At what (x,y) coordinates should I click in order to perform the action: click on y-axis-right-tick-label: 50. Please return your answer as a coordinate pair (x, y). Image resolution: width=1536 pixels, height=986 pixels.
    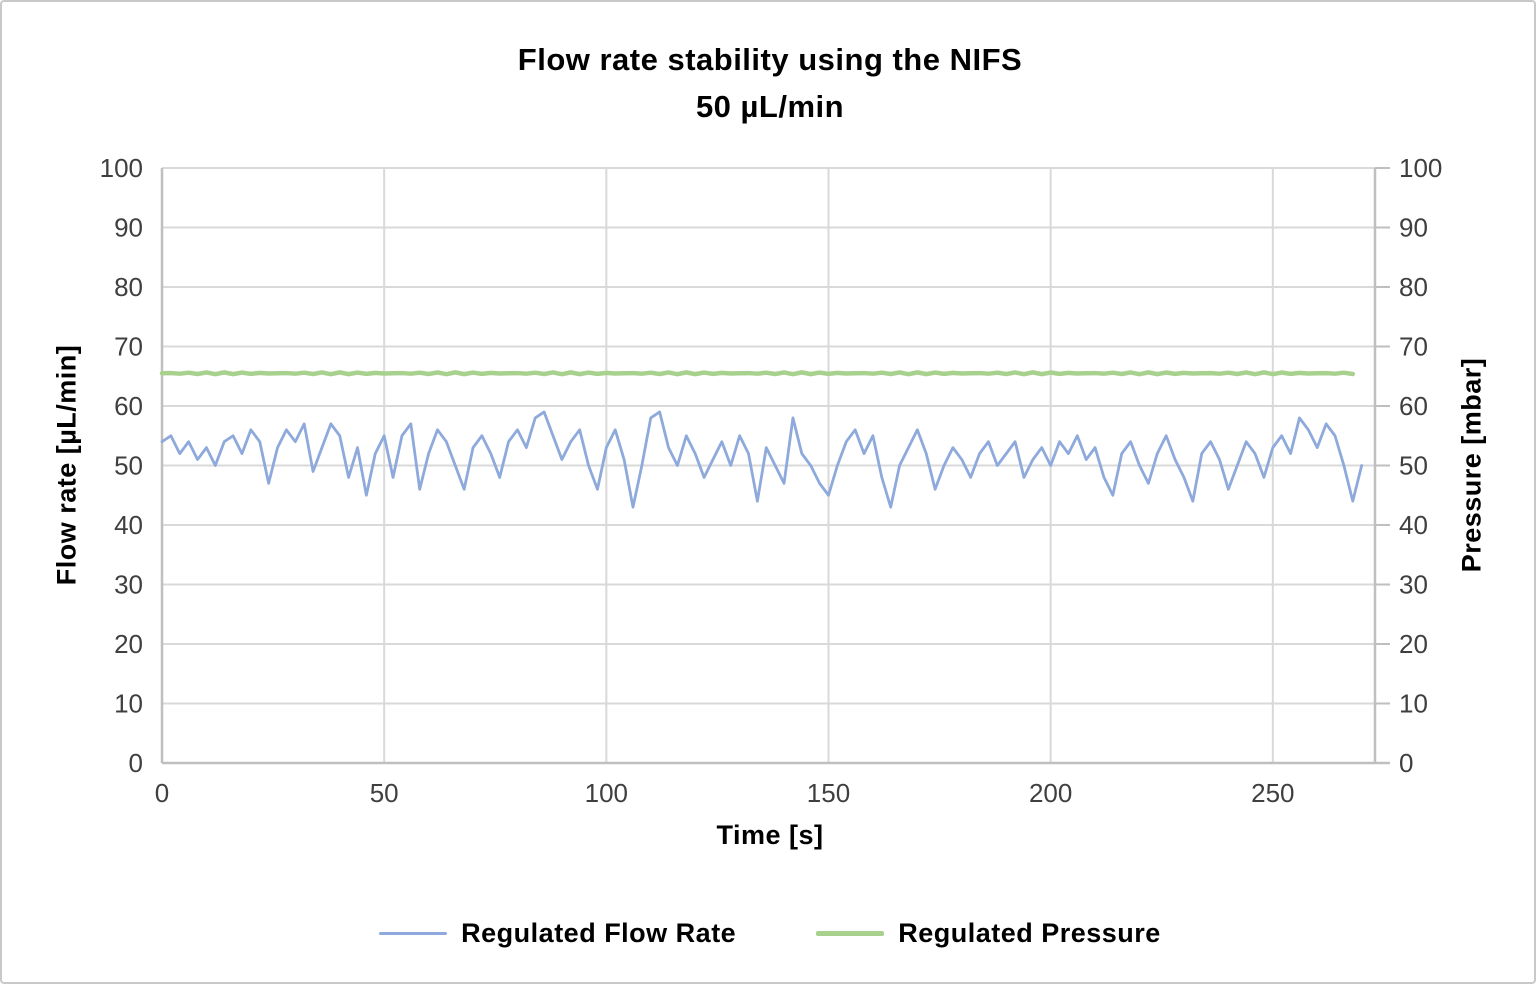
    Looking at the image, I should click on (1413, 466).